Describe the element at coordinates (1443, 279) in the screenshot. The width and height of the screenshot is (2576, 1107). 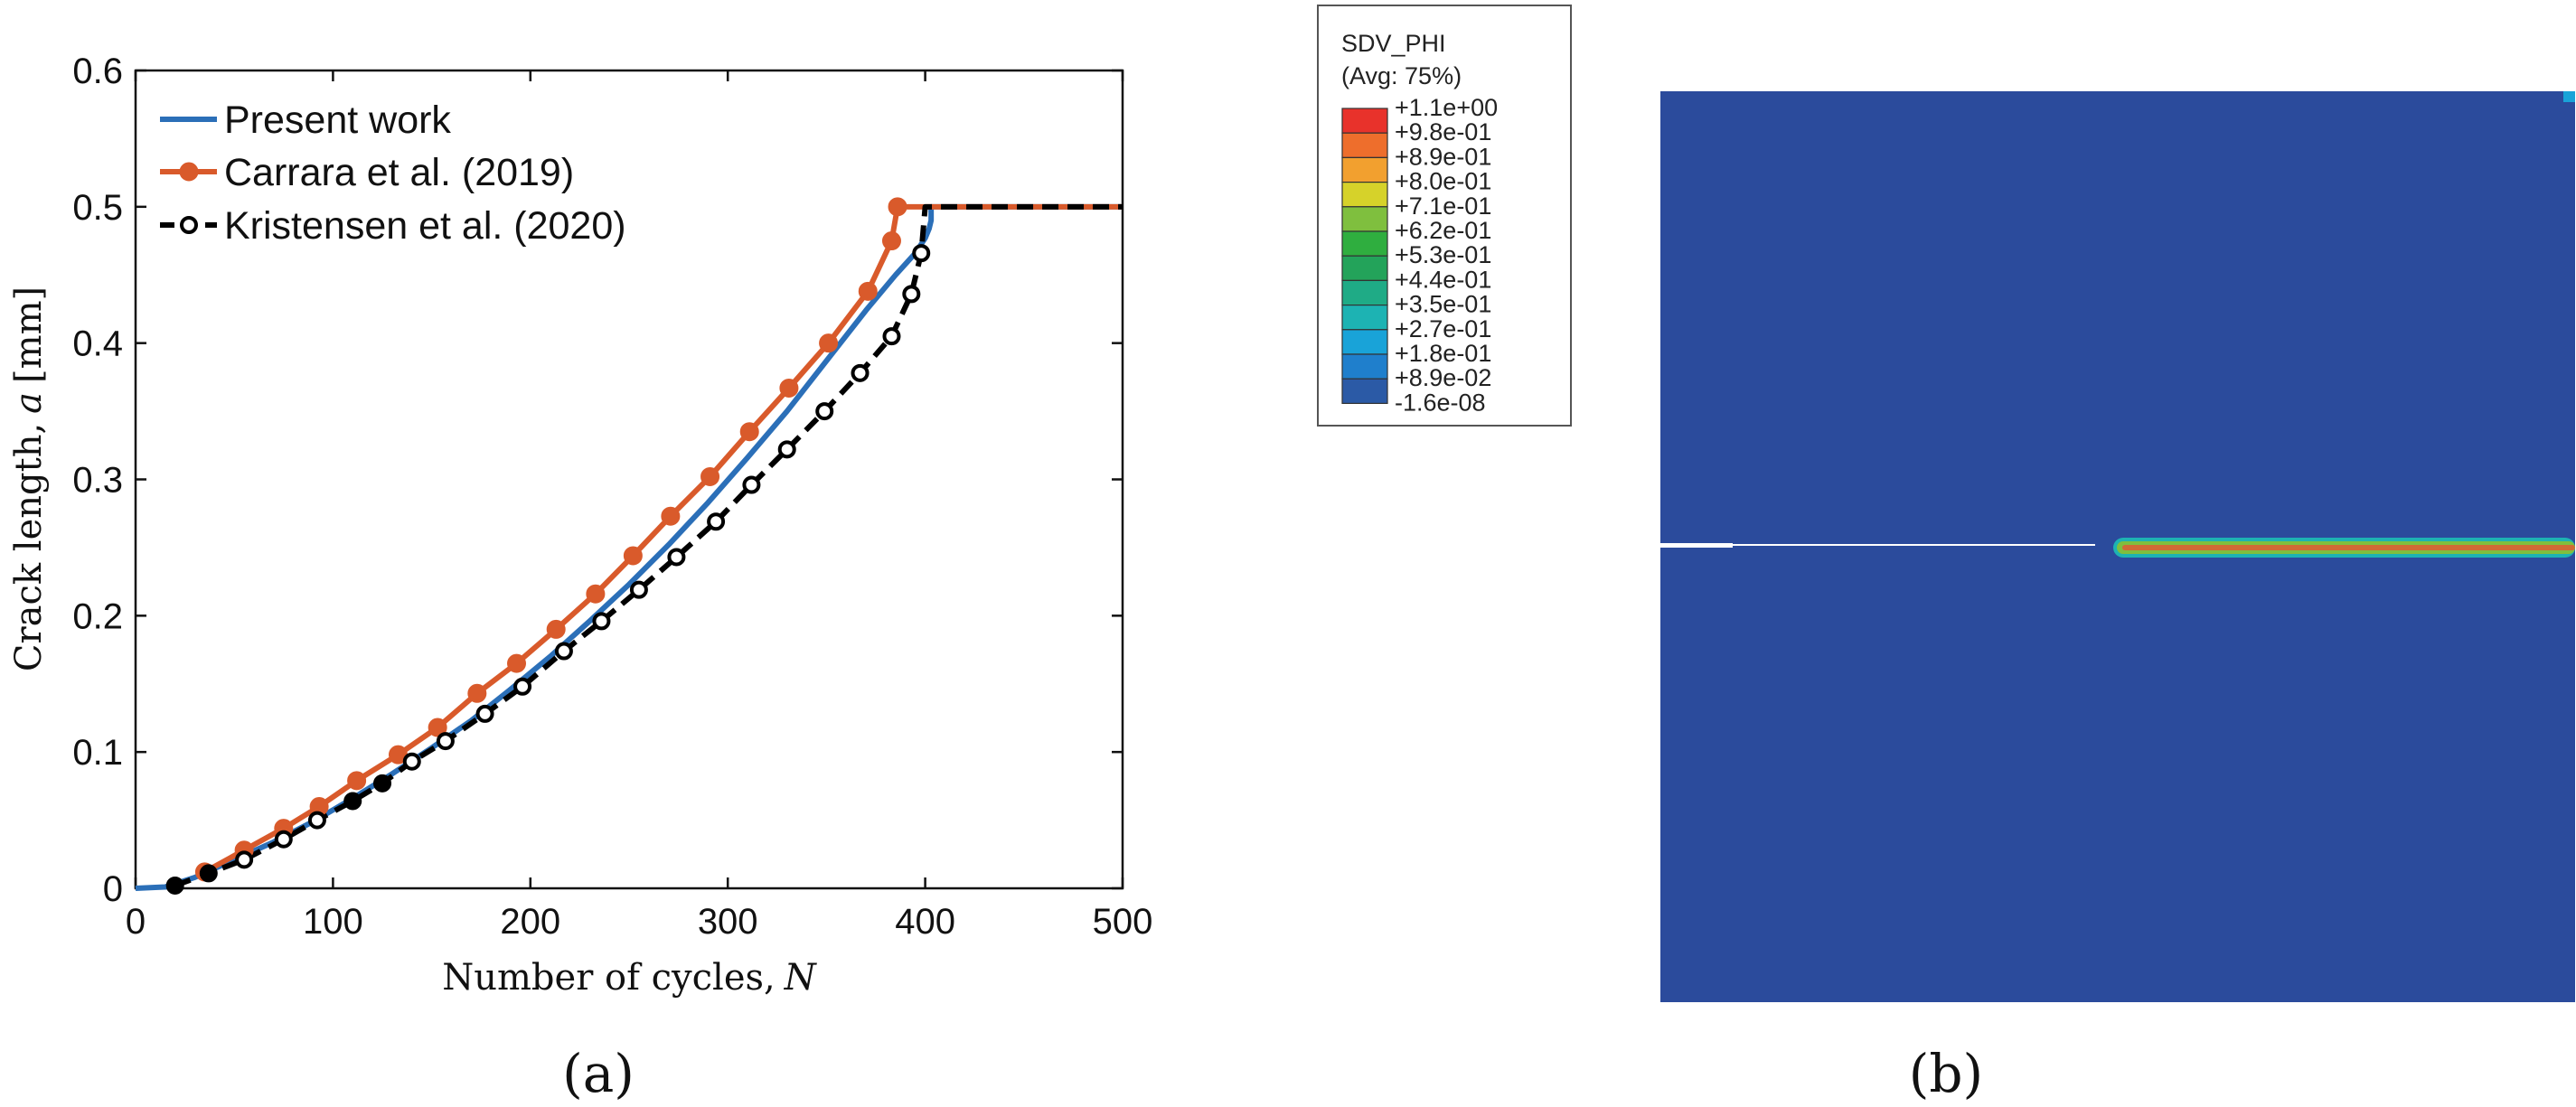
I see `colorbar-label: +4.4e-01` at that location.